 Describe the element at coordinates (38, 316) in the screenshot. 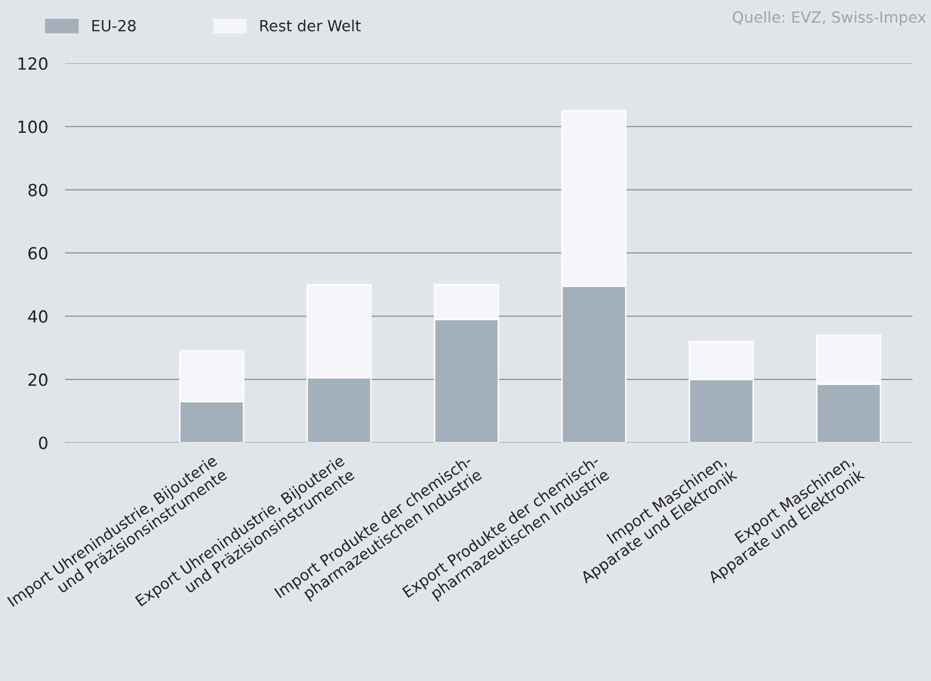

I see `y-tick-label: 40` at that location.